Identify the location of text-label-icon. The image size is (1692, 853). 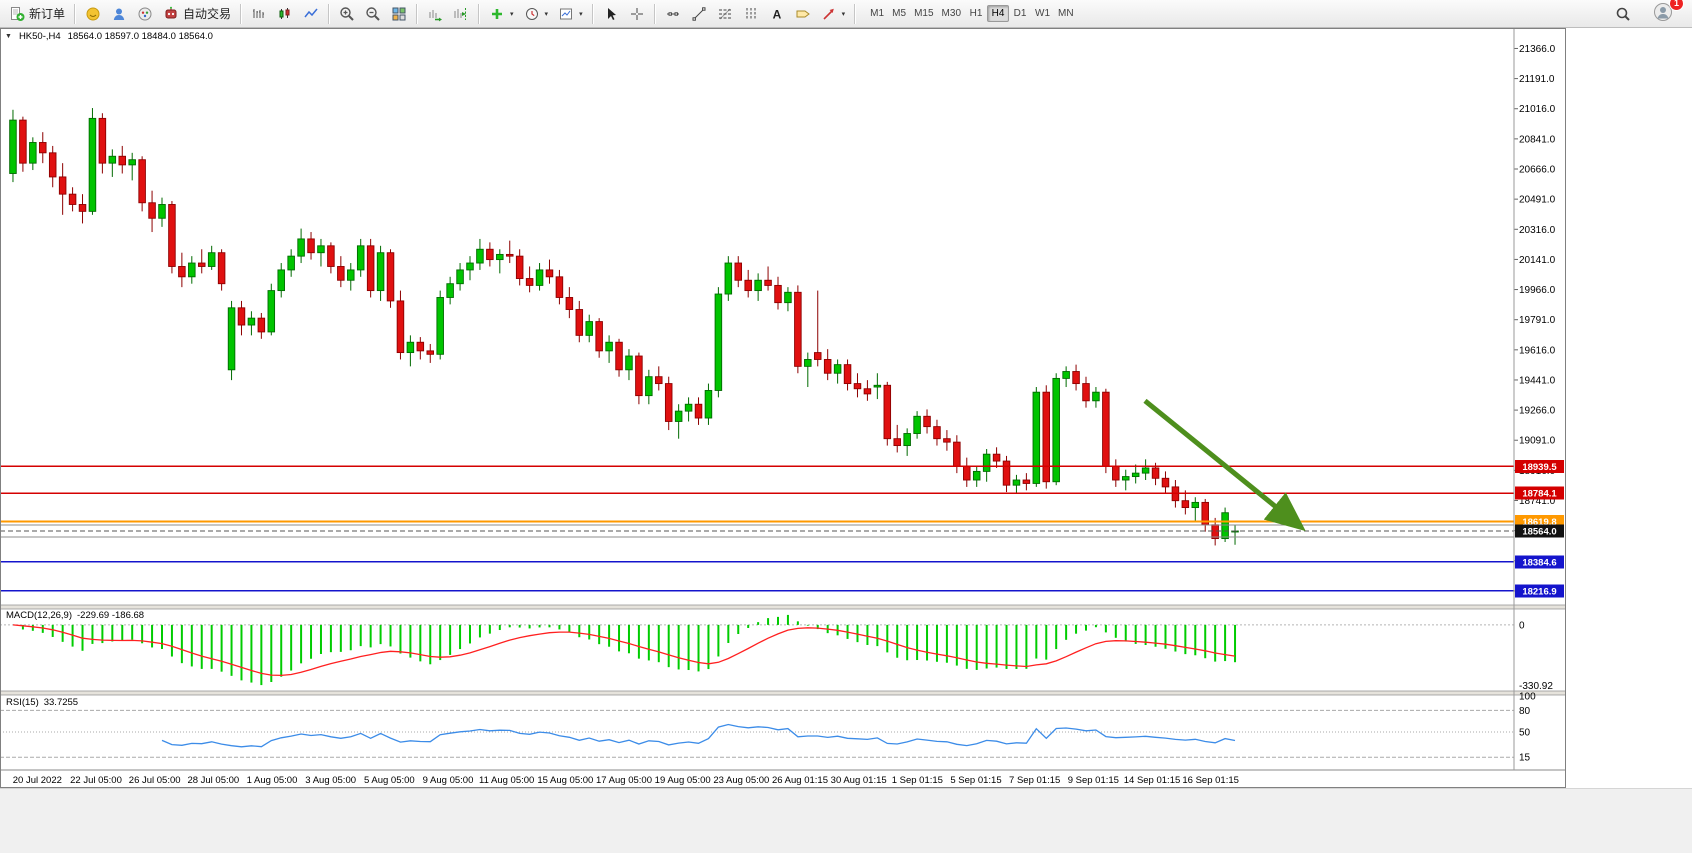
(803, 13).